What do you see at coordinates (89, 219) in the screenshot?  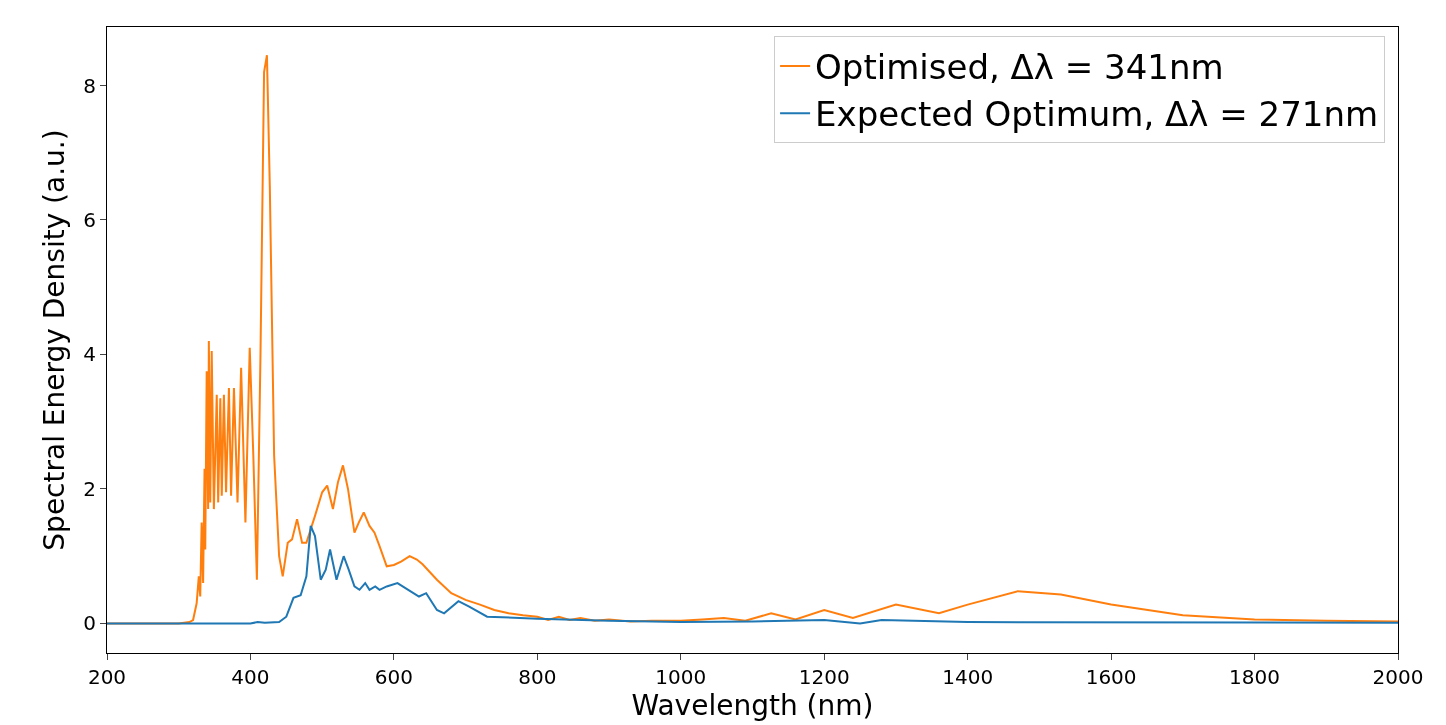 I see `y-tick-label: 6` at bounding box center [89, 219].